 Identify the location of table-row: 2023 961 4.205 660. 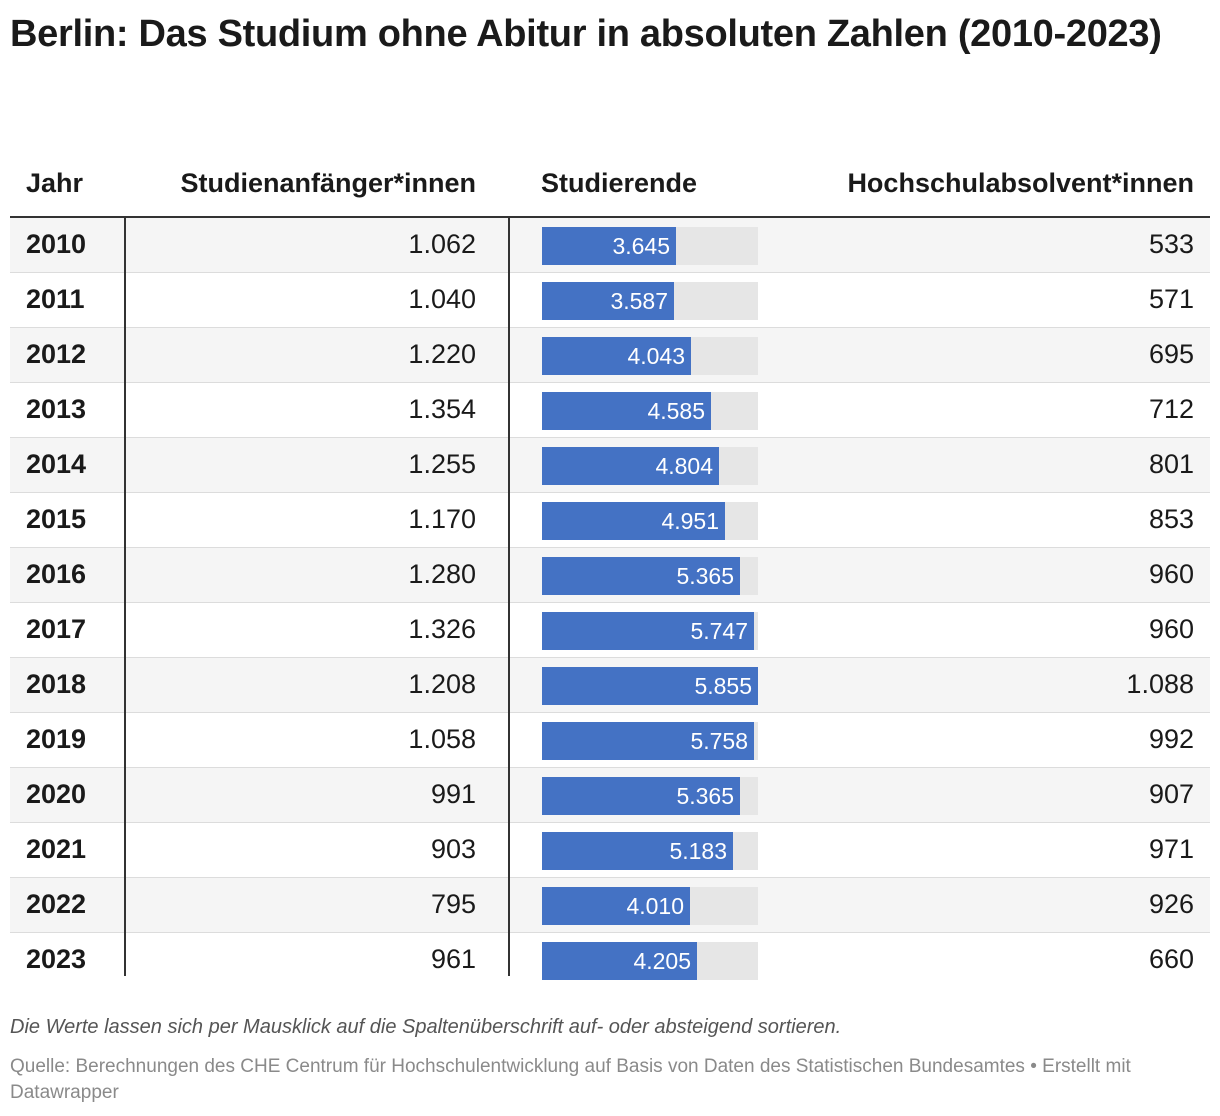
(610, 960).